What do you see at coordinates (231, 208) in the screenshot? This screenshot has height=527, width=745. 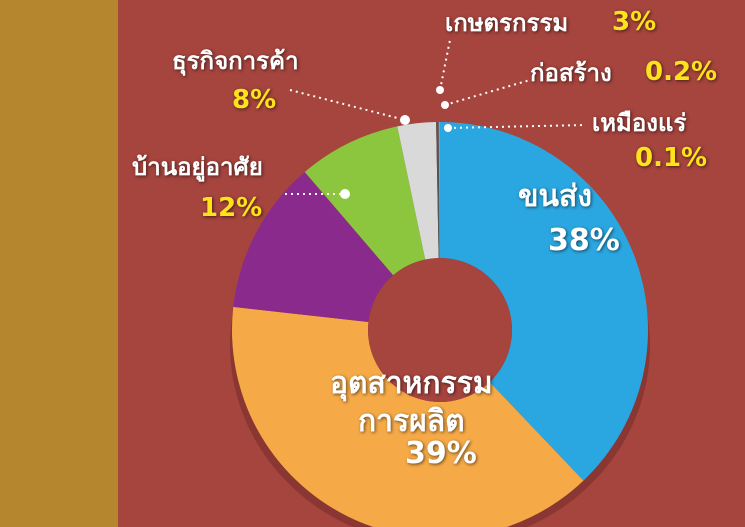 I see `value-label: 12%` at bounding box center [231, 208].